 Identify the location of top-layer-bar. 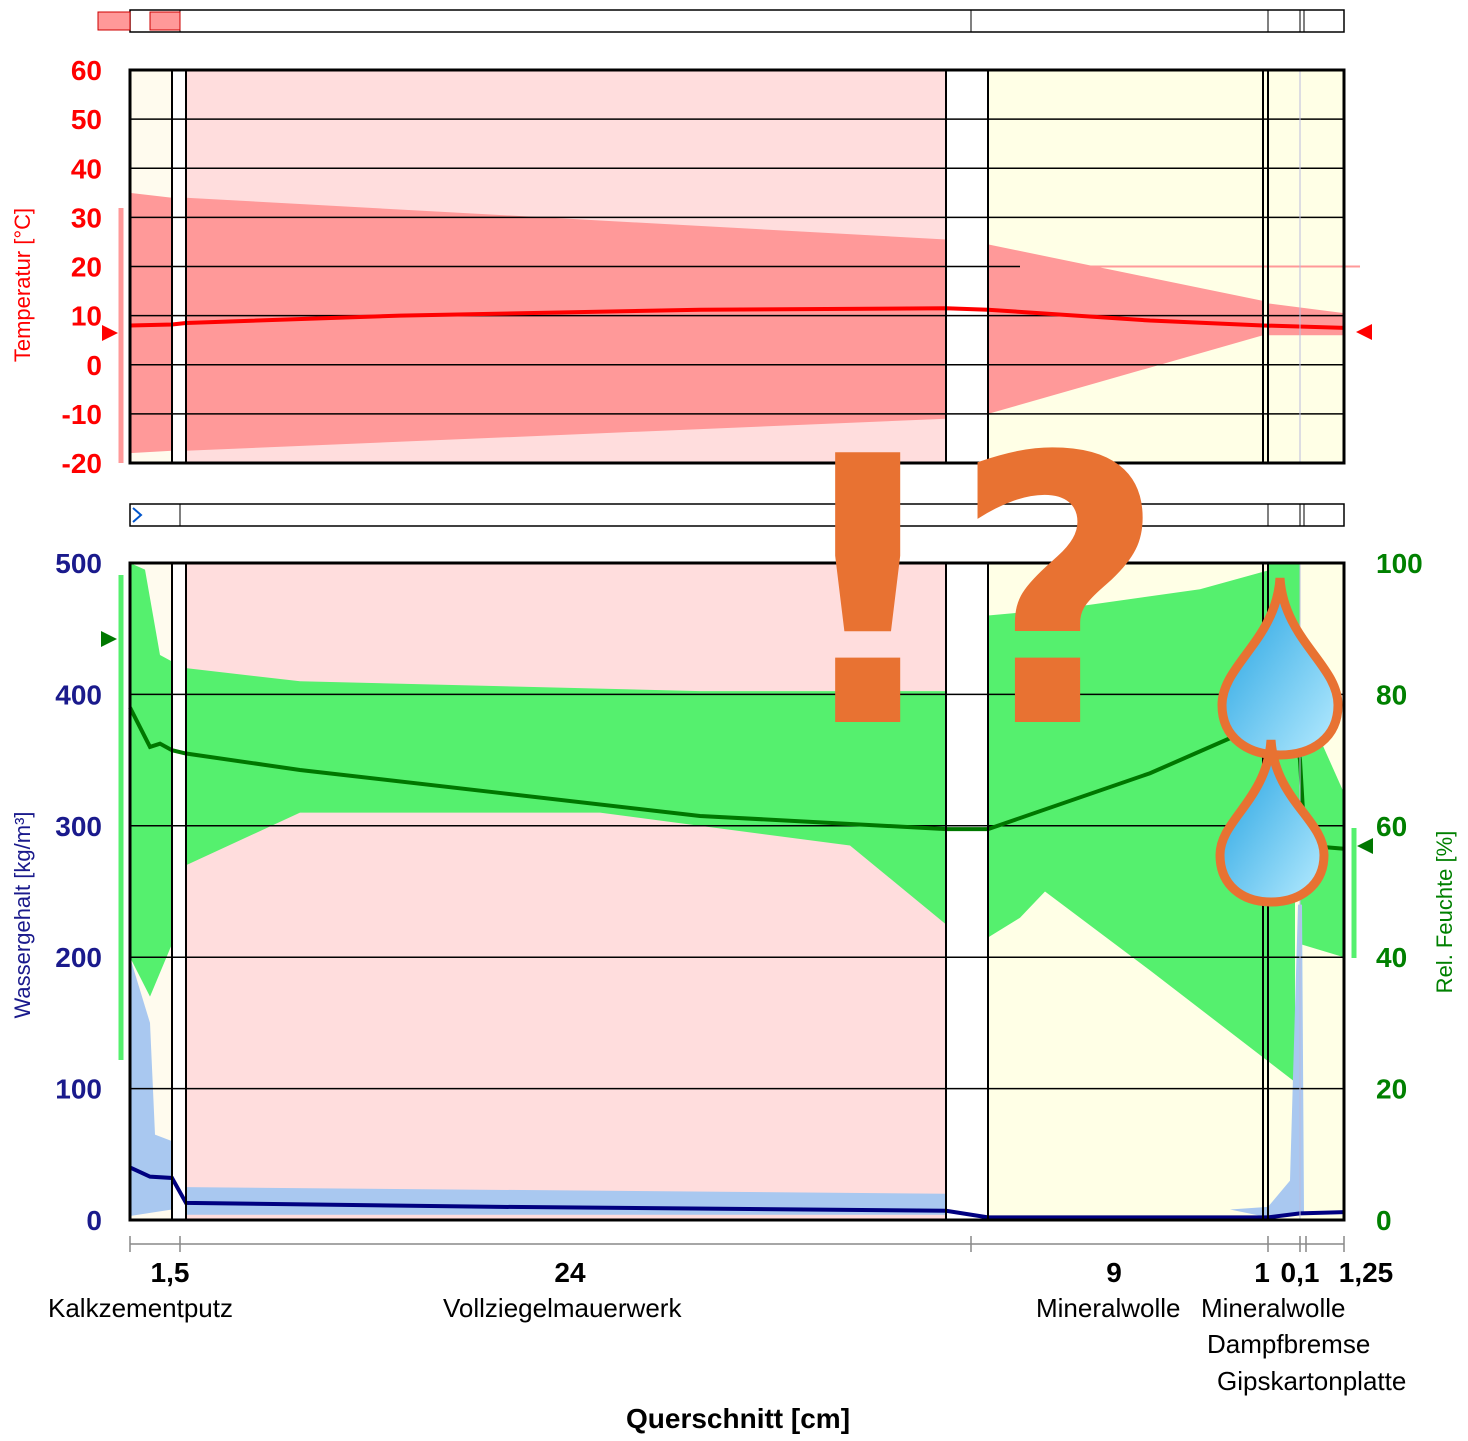
(721, 21).